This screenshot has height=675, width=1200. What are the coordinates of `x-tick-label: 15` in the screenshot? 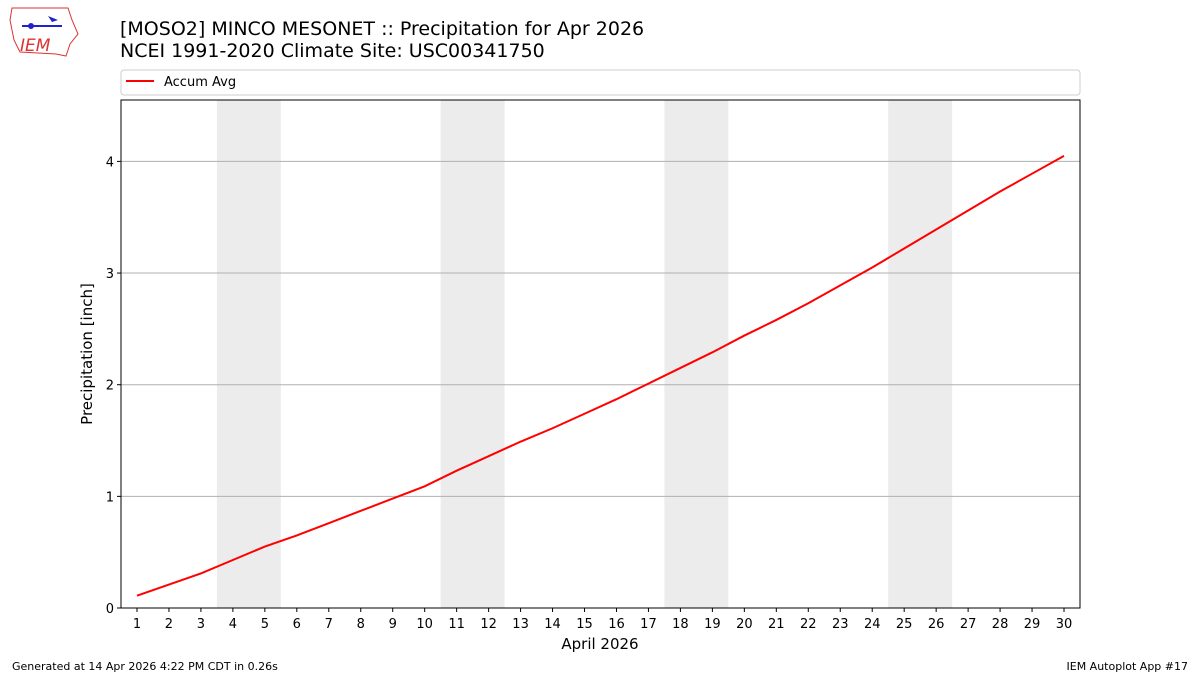 It's located at (584, 624).